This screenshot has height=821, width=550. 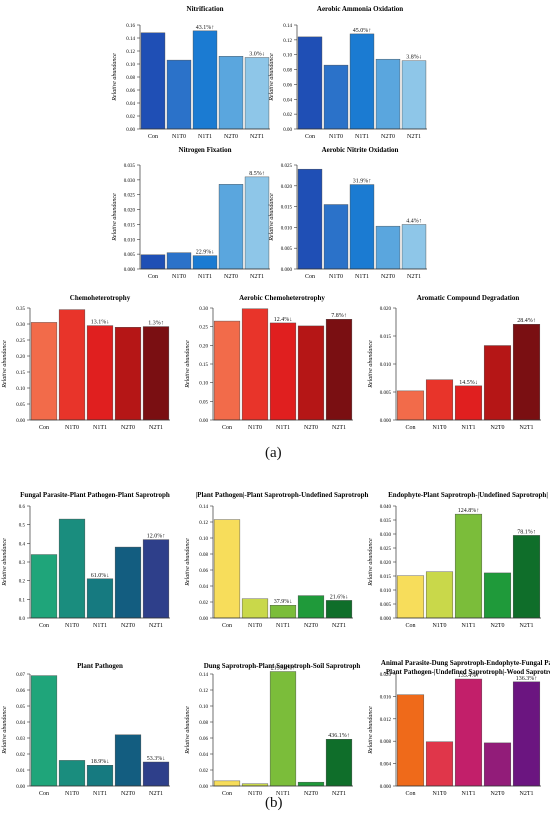 What do you see at coordinates (386, 605) in the screenshot?
I see `y-tick-label: 0.005` at bounding box center [386, 605].